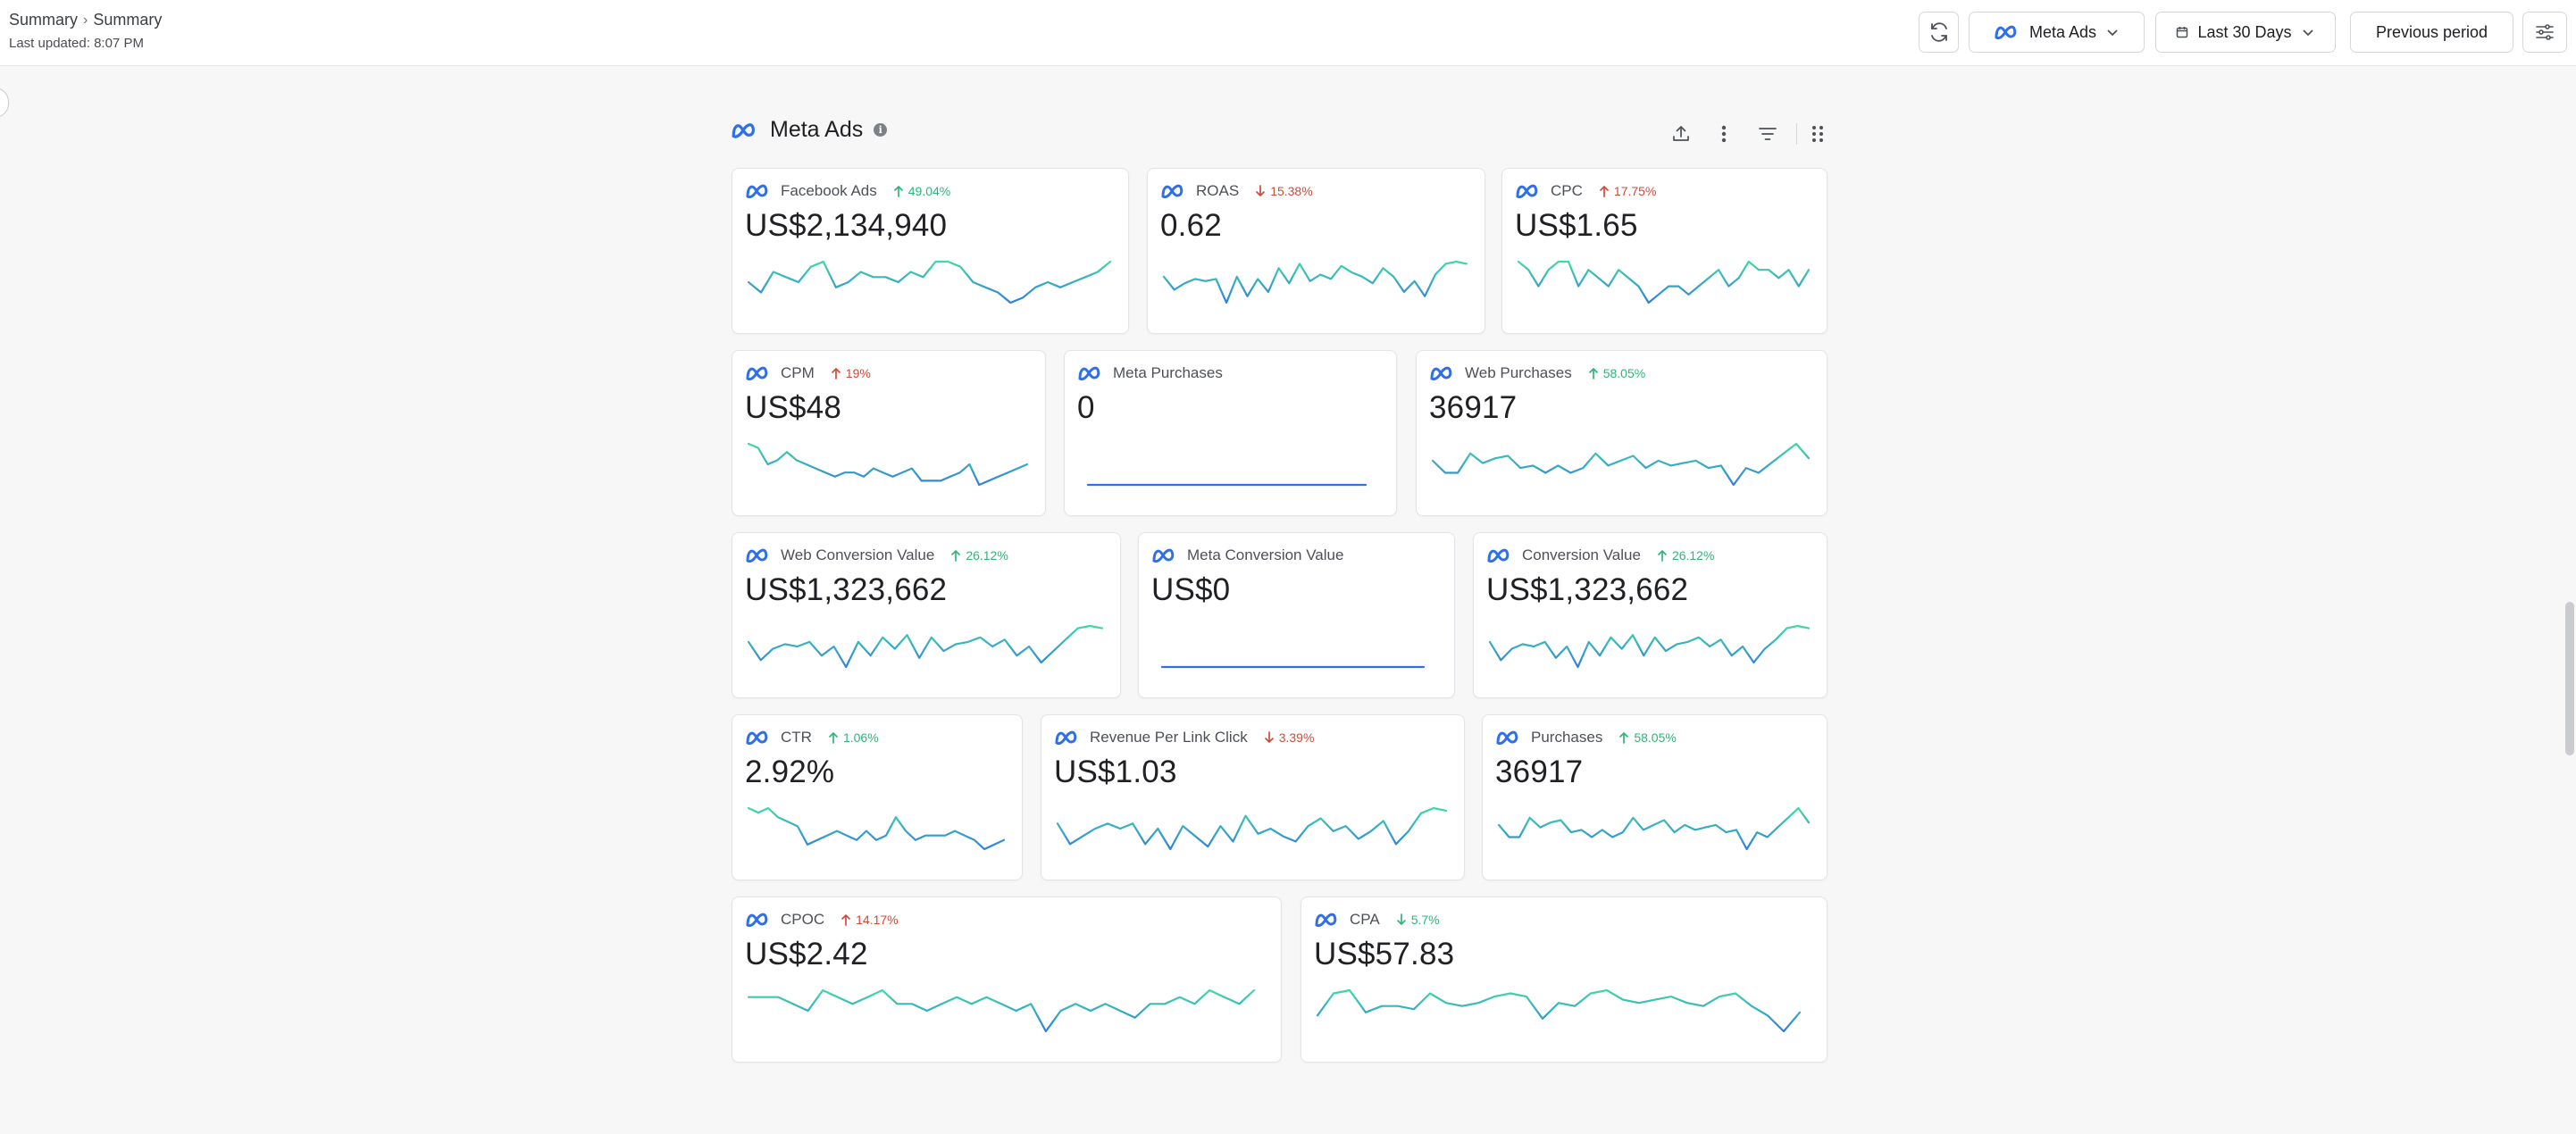 The image size is (2576, 1134). I want to click on metric-card-header: CPOC 14.17%, so click(822, 920).